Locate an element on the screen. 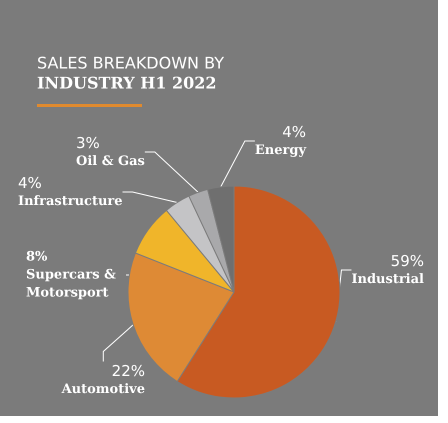  data-label: 22% is located at coordinates (128, 371).